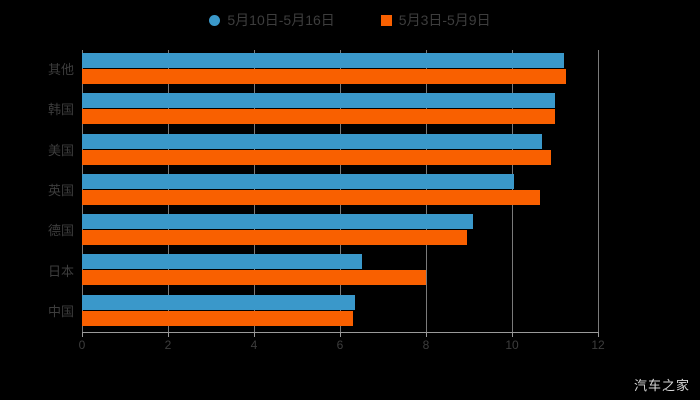 The width and height of the screenshot is (700, 400). What do you see at coordinates (386, 20) in the screenshot?
I see `legend-square-marker-icon` at bounding box center [386, 20].